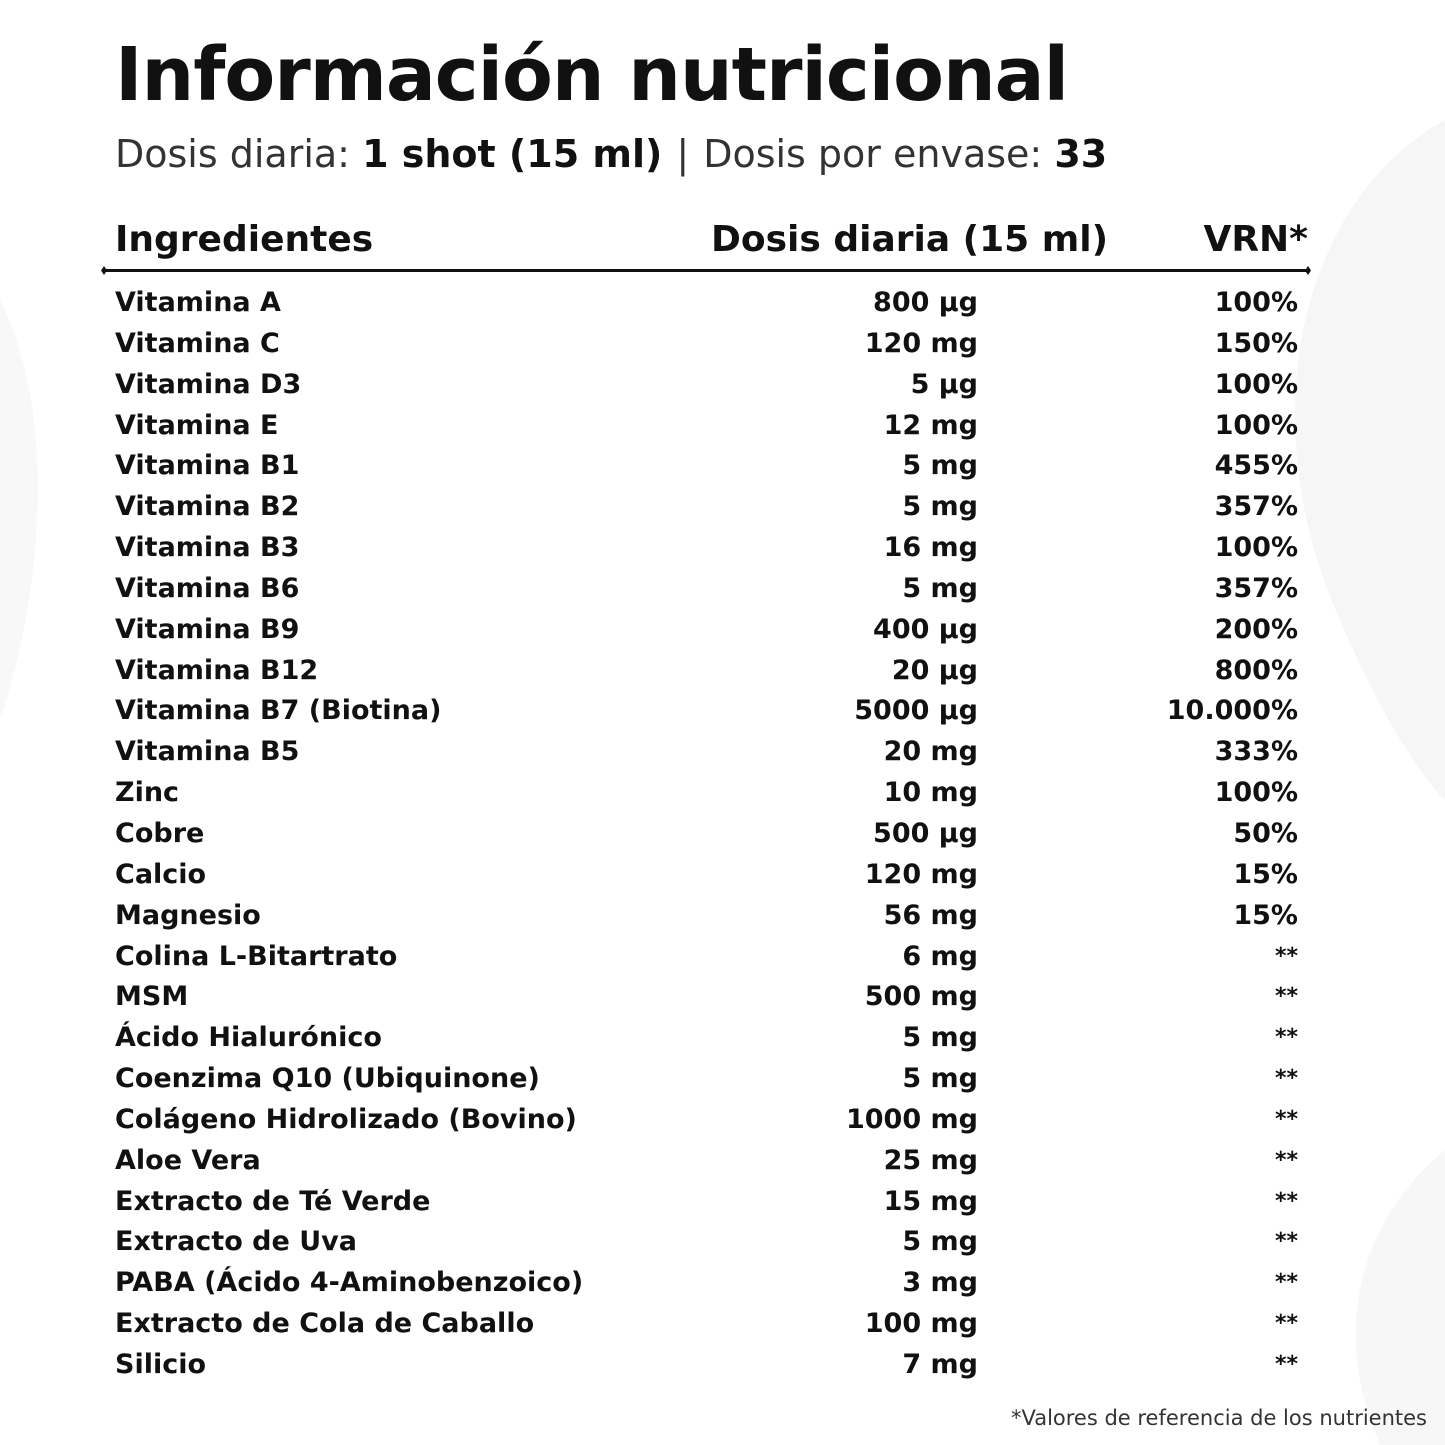 This screenshot has width=1445, height=1445. What do you see at coordinates (248, 1038) in the screenshot?
I see `ingredient-name: Ácido Hialurónico` at bounding box center [248, 1038].